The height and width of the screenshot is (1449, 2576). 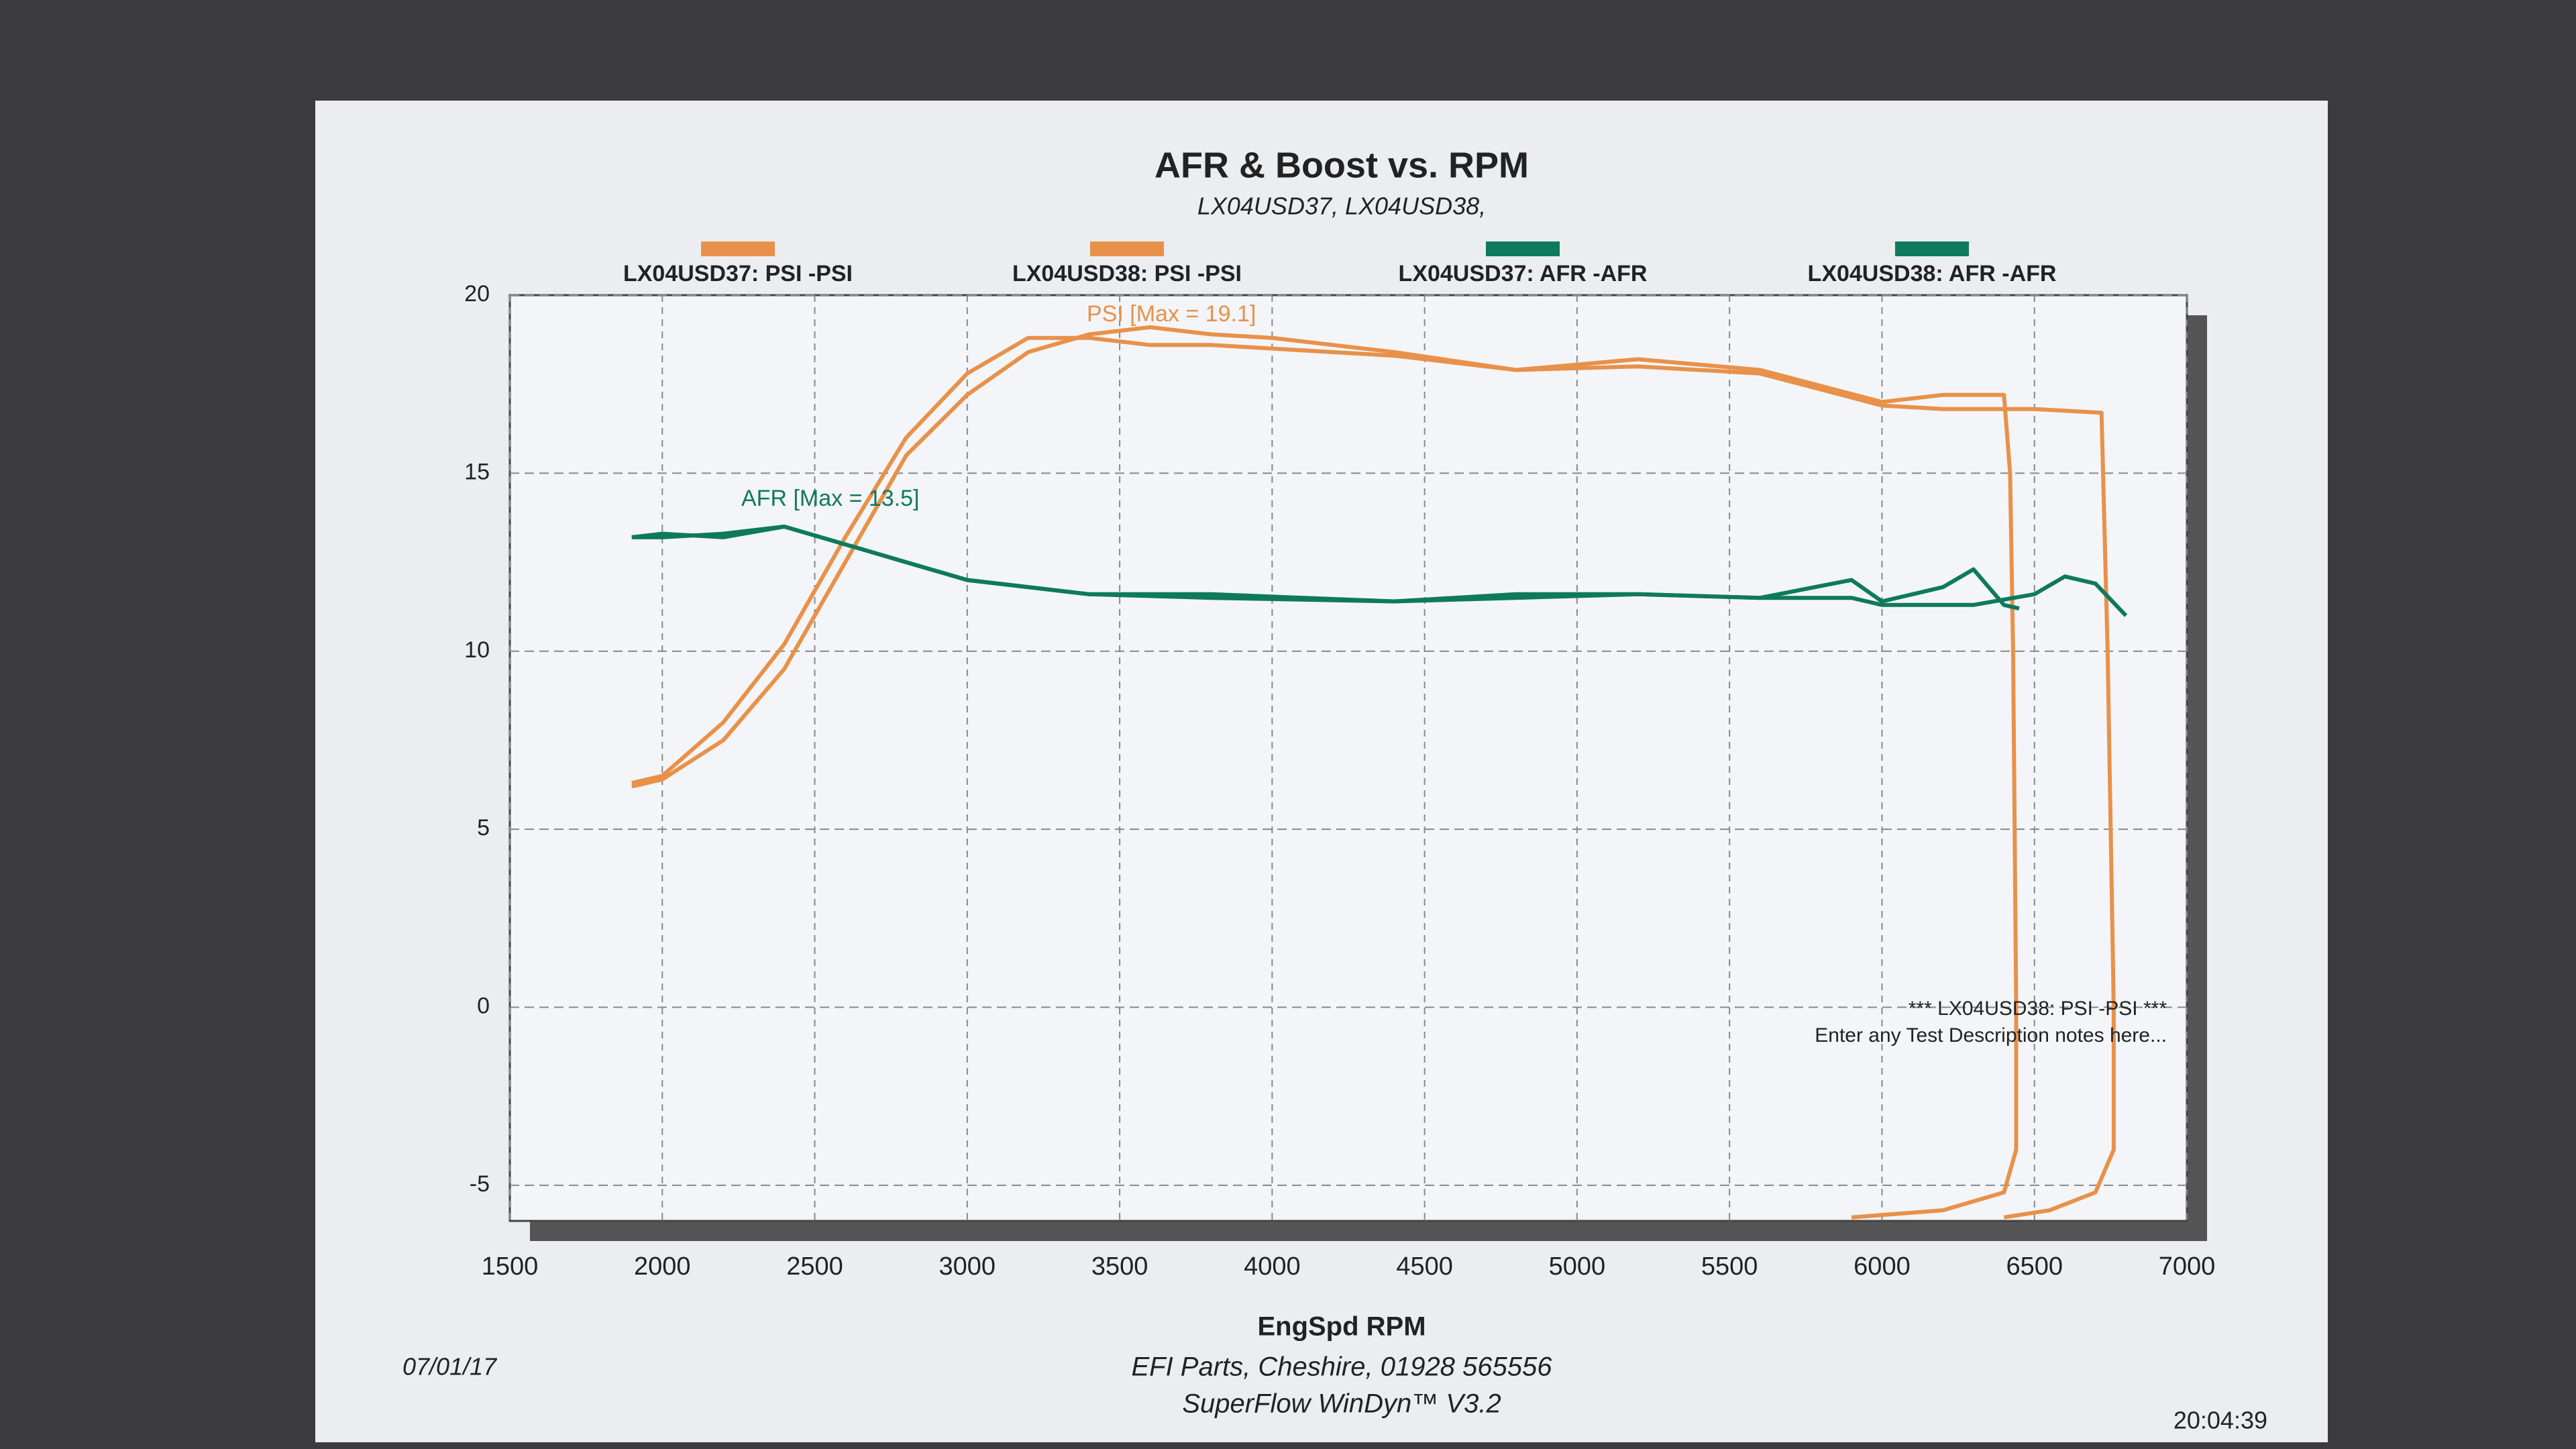 What do you see at coordinates (662, 1266) in the screenshot?
I see `x-tick-label: 2000` at bounding box center [662, 1266].